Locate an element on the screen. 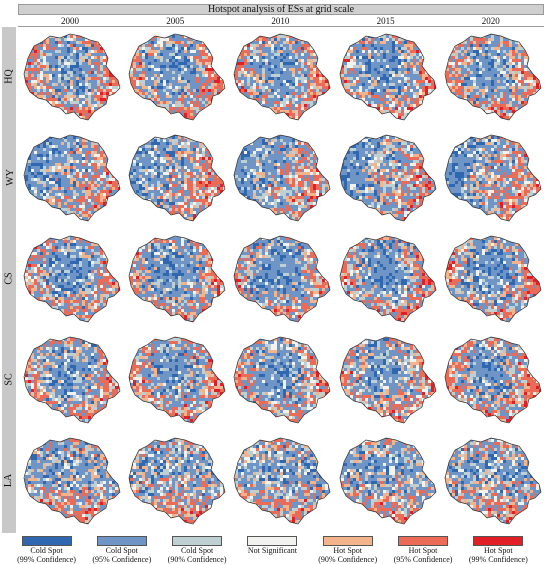  map-la-2020 is located at coordinates (493, 481).